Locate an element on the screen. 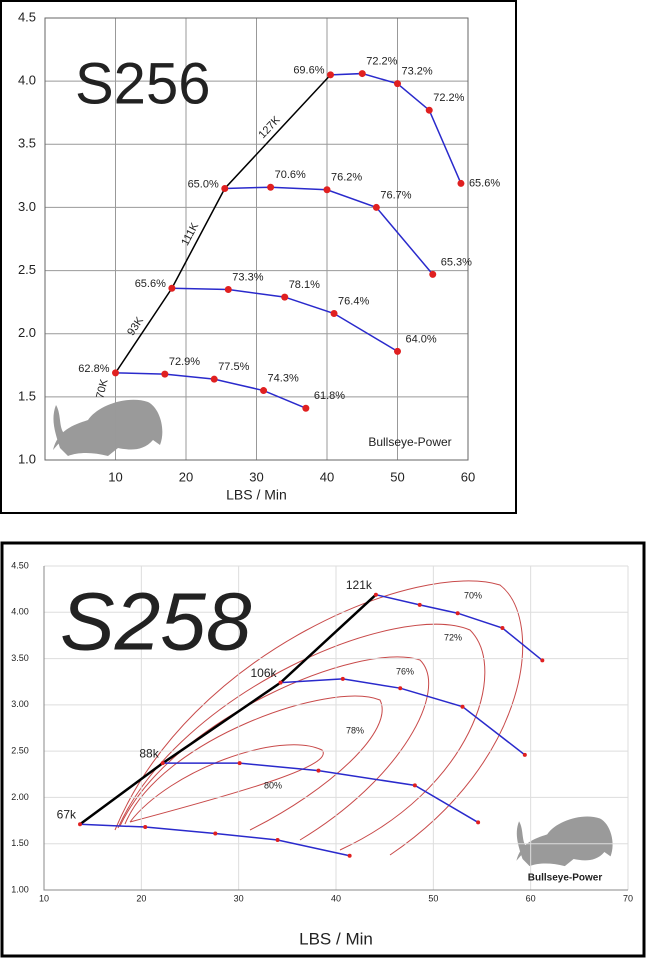 The image size is (647, 959). speed-label: 93K is located at coordinates (135, 325).